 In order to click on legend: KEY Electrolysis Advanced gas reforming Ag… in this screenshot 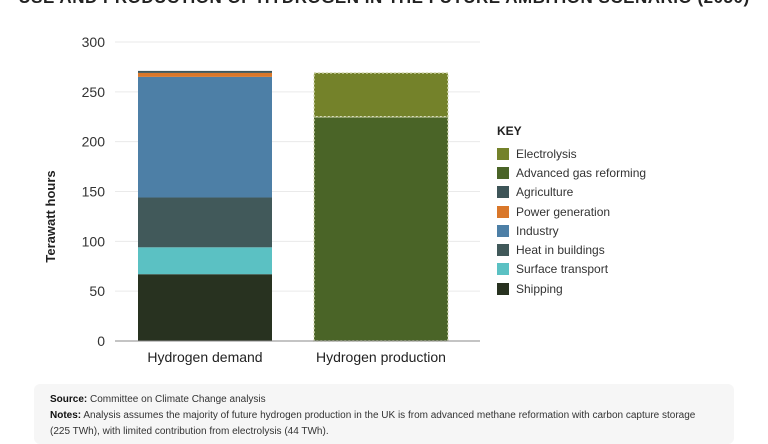, I will do `click(571, 211)`.